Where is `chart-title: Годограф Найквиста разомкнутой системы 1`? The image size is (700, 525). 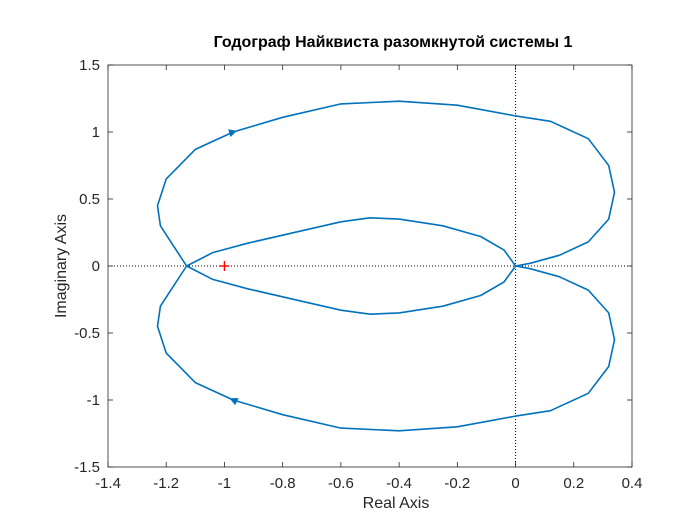
chart-title: Годограф Найквиста разомкнутой системы 1 is located at coordinates (393, 42).